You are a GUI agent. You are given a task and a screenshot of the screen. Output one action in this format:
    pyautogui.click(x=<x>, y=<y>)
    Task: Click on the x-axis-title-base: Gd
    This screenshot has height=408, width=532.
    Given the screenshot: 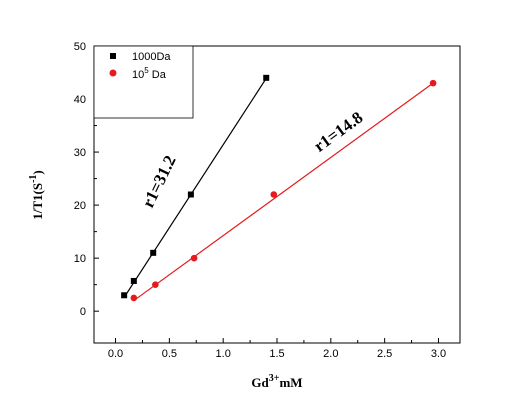 What is the action you would take?
    pyautogui.click(x=260, y=382)
    